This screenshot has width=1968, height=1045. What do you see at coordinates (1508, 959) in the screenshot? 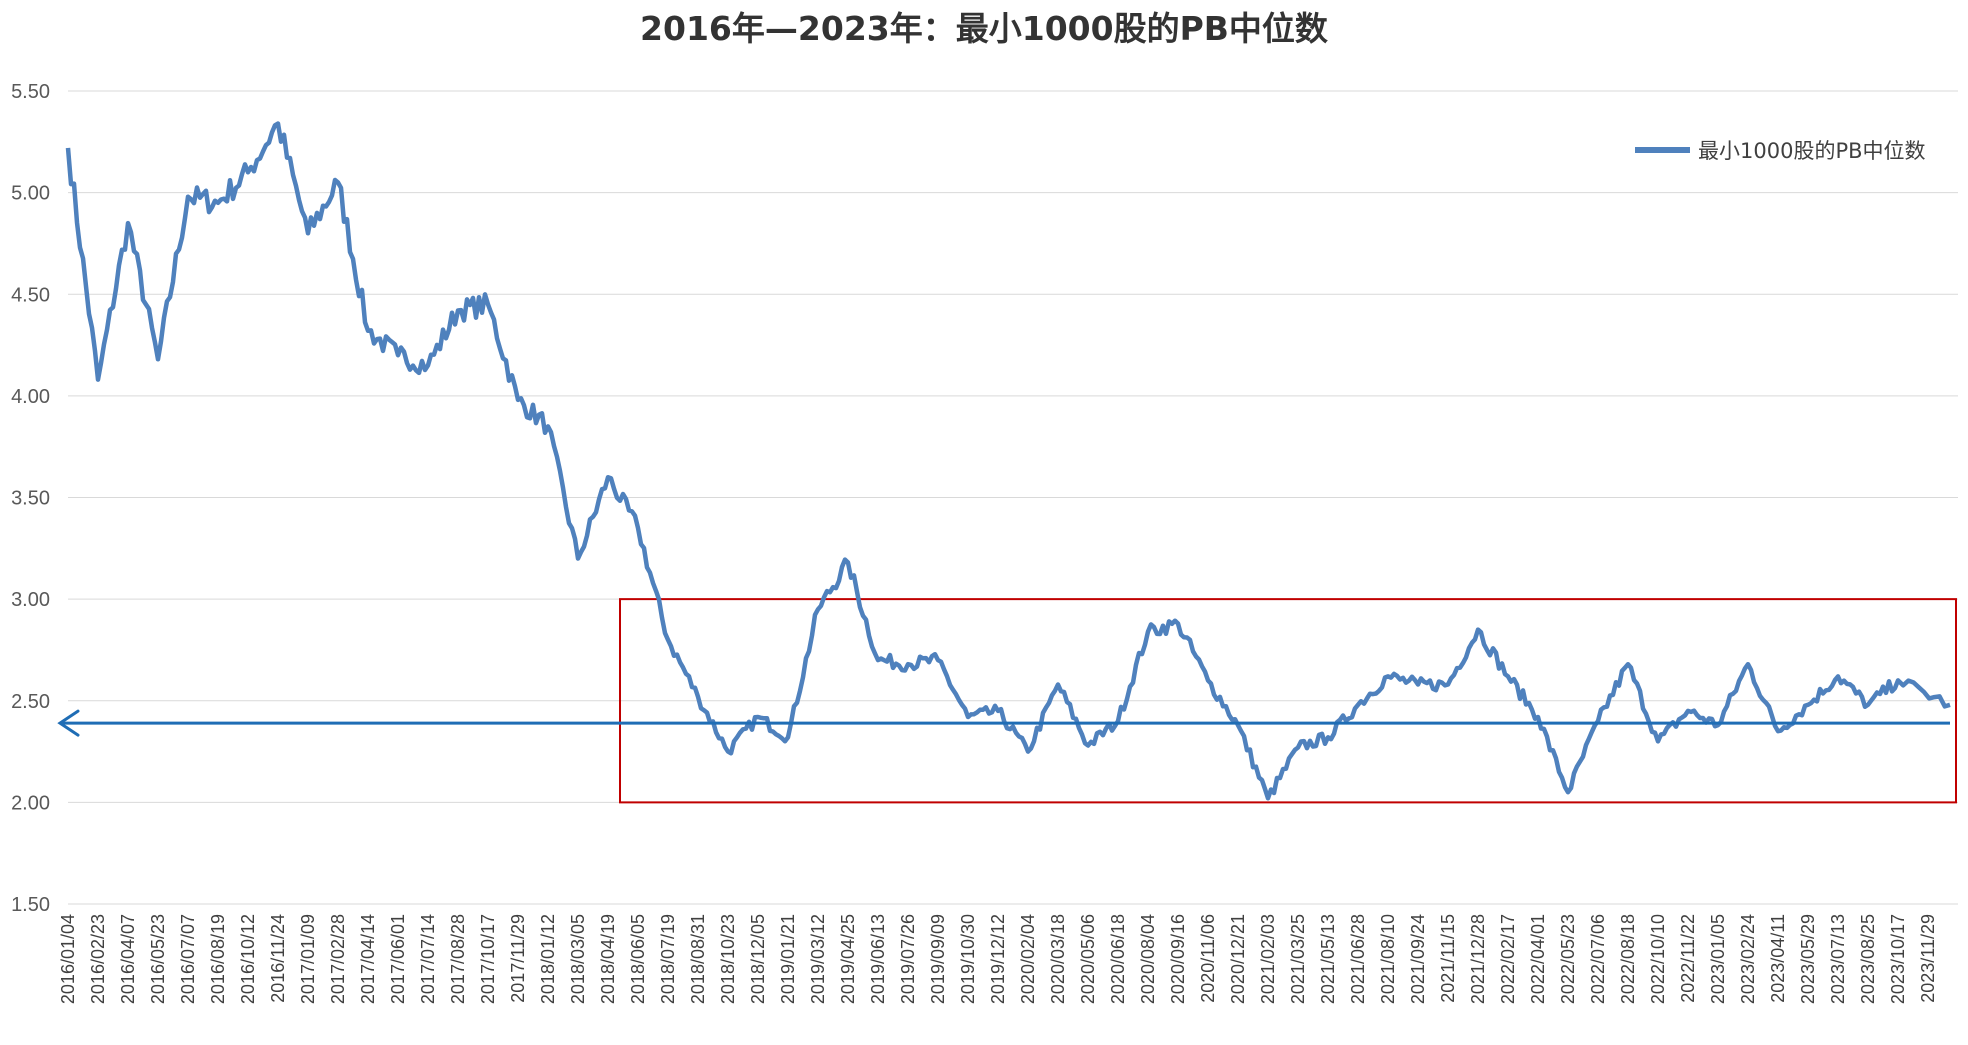
I see `x-tick-label: 2022/02/17` at bounding box center [1508, 959].